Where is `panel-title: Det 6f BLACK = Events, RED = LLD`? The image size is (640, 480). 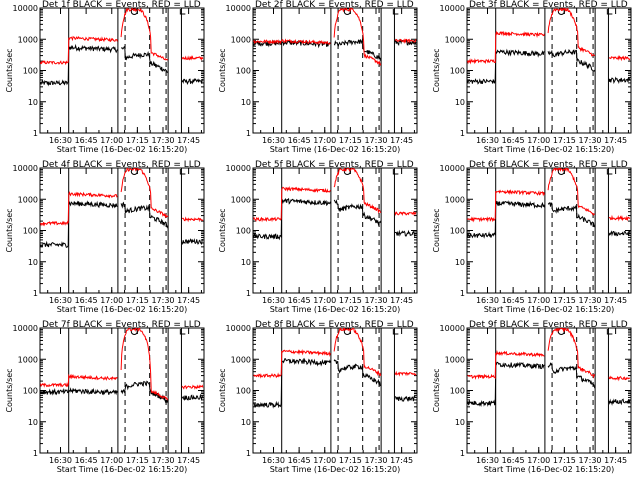
panel-title: Det 6f BLACK = Events, RED = LLD is located at coordinates (548, 165).